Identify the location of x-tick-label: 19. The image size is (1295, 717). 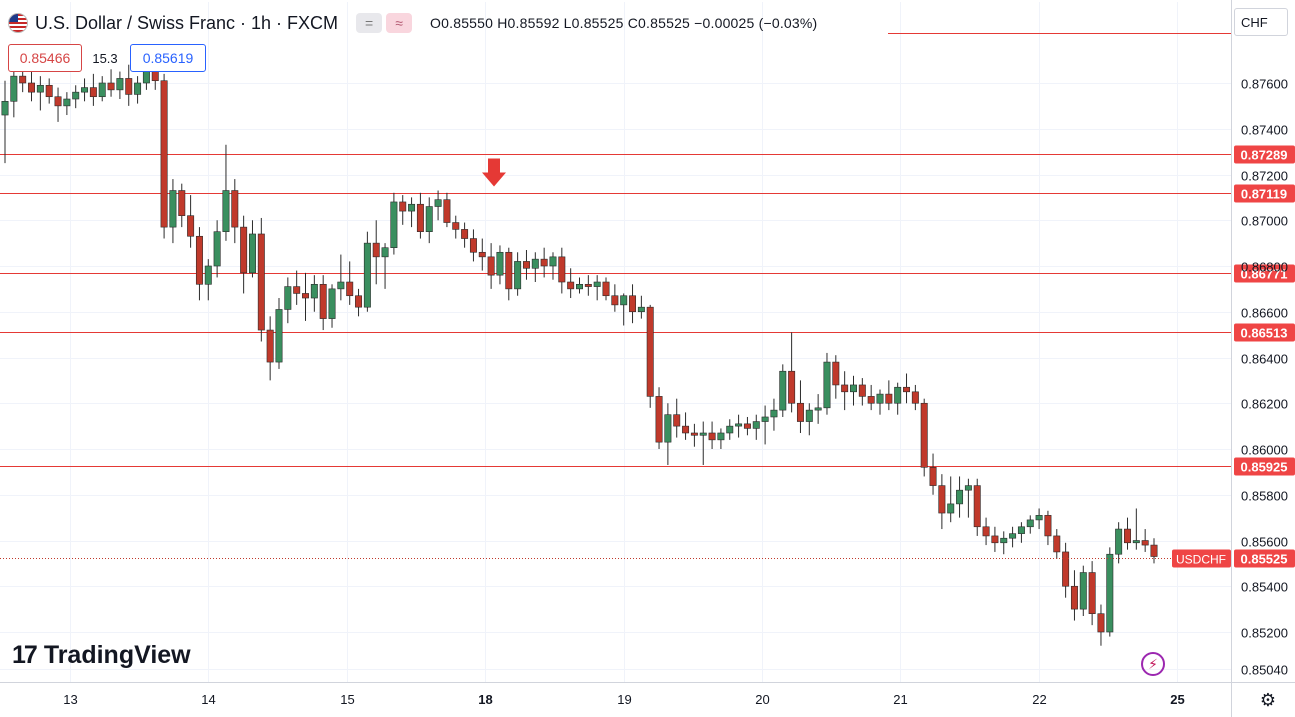
(624, 699).